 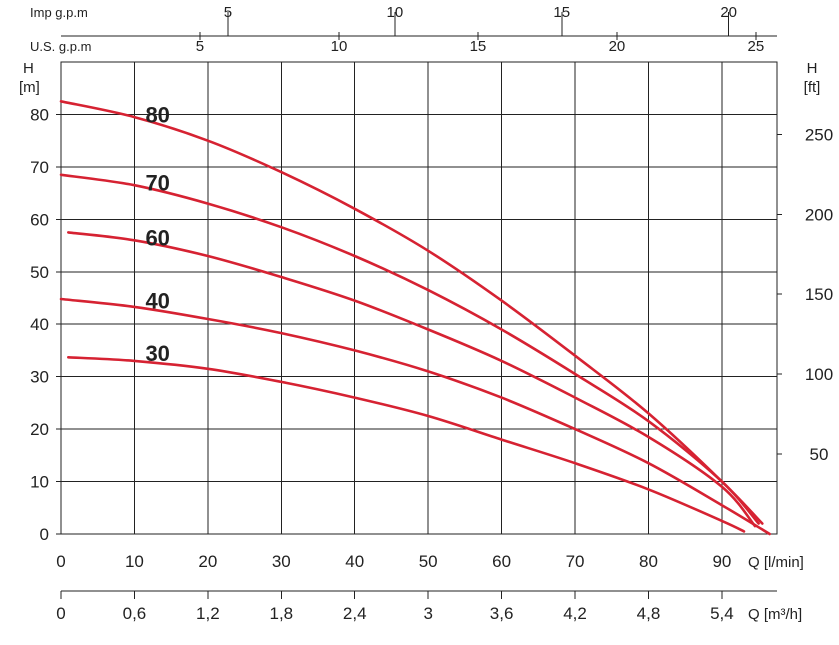 What do you see at coordinates (157, 114) in the screenshot?
I see `curve-label-80: 80` at bounding box center [157, 114].